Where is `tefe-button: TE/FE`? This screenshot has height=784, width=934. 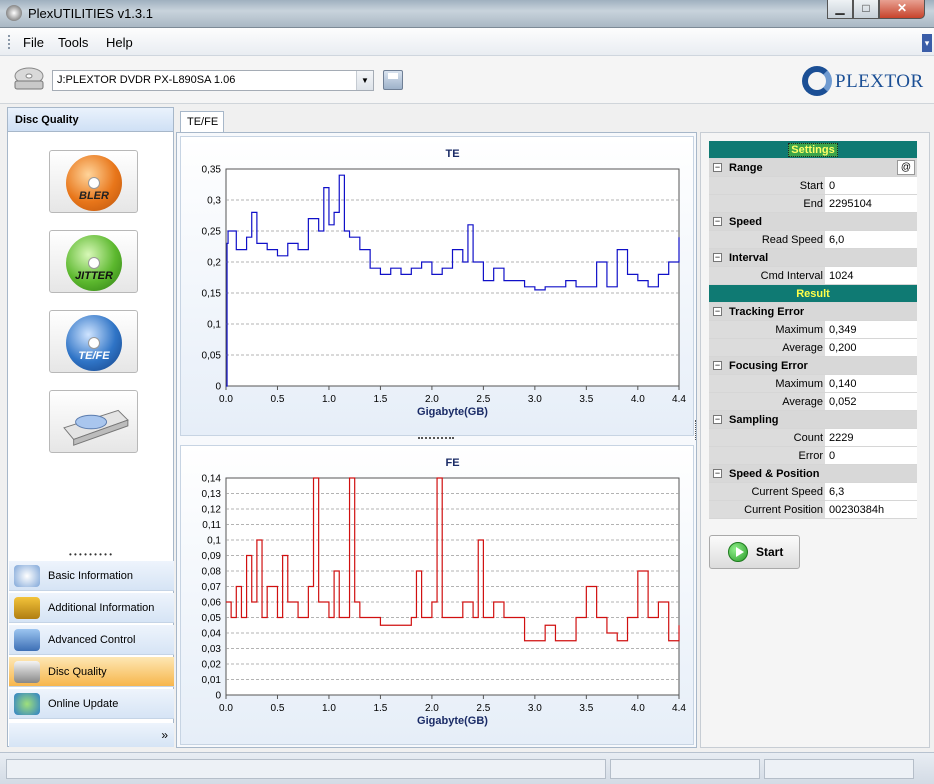 tefe-button: TE/FE is located at coordinates (93, 341).